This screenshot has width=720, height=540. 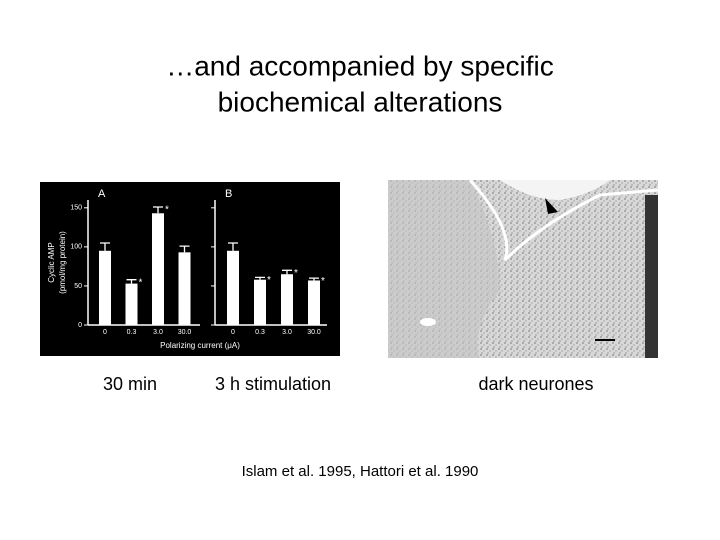 I want to click on panel-title: B, so click(x=228, y=194).